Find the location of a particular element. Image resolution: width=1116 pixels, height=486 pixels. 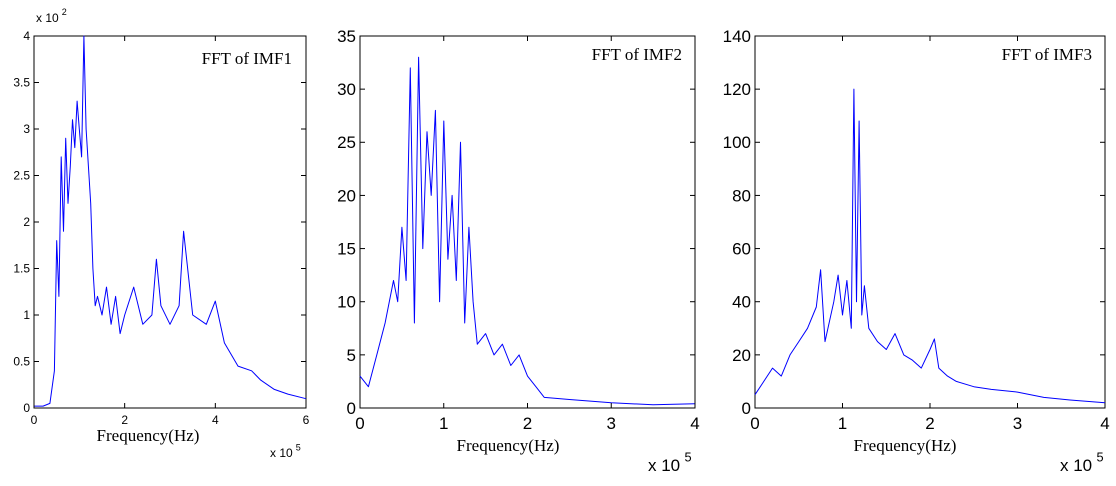

y-tick-label: 30 is located at coordinates (346, 89).